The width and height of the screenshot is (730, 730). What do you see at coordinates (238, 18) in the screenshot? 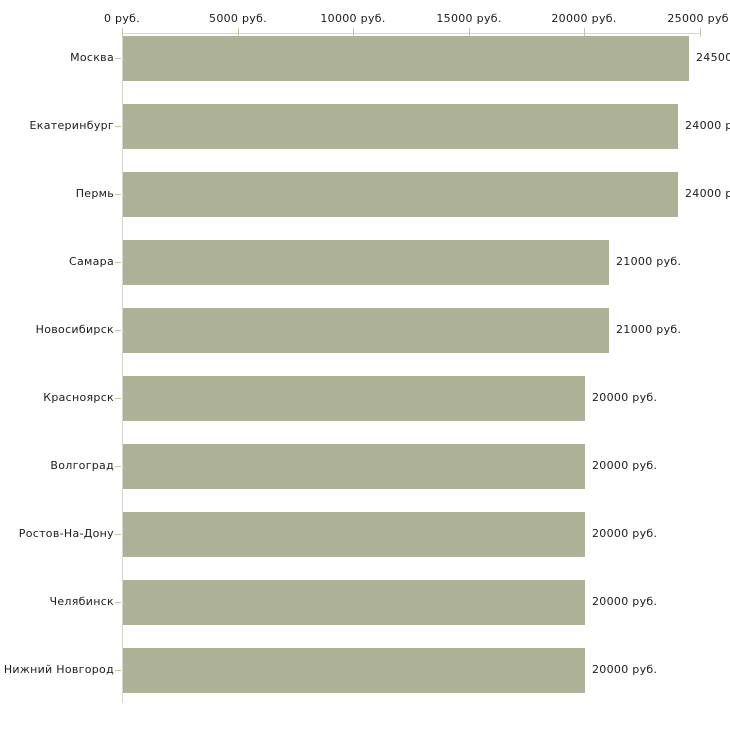
I see `x-tick-label: 5000 руб.` at bounding box center [238, 18].